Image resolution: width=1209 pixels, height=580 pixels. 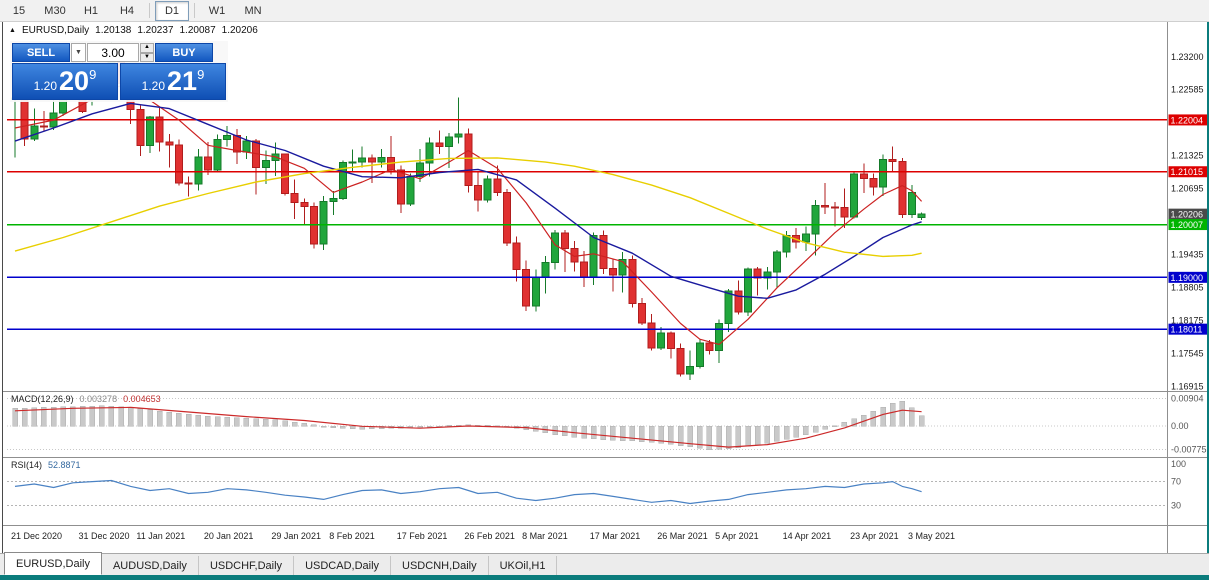 I want to click on date-axis-label: 26 Mar 2021, so click(x=682, y=536).